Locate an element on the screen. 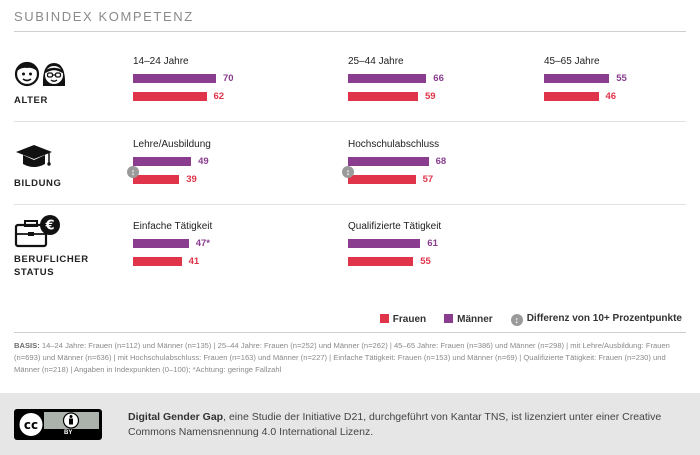 The width and height of the screenshot is (700, 455). category-label: Einfache Tätigkeit is located at coordinates (173, 226).